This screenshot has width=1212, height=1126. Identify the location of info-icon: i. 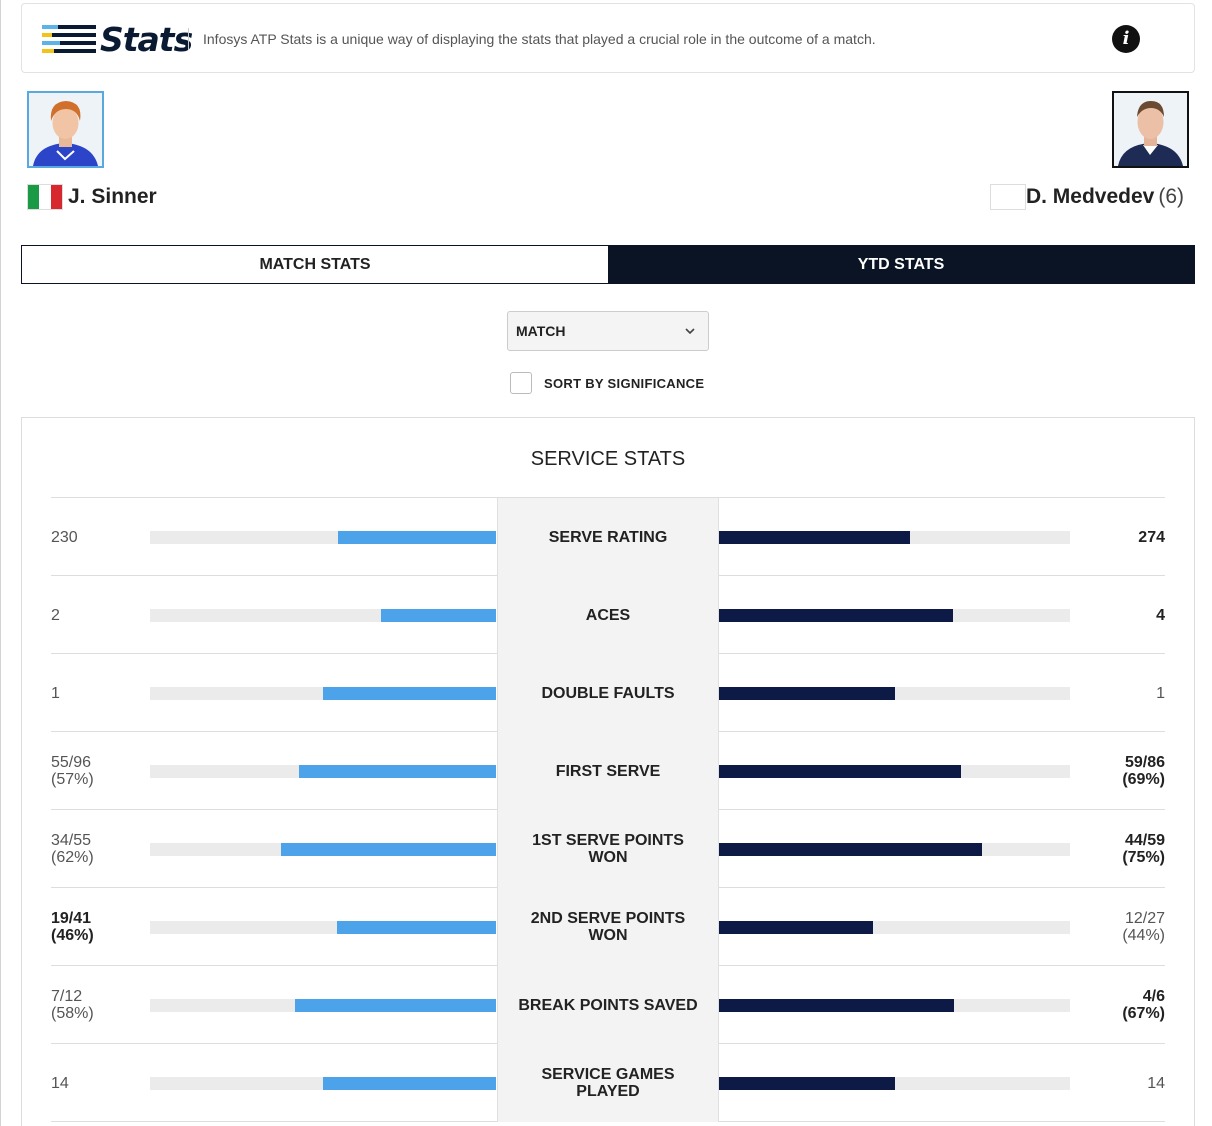
(1126, 39).